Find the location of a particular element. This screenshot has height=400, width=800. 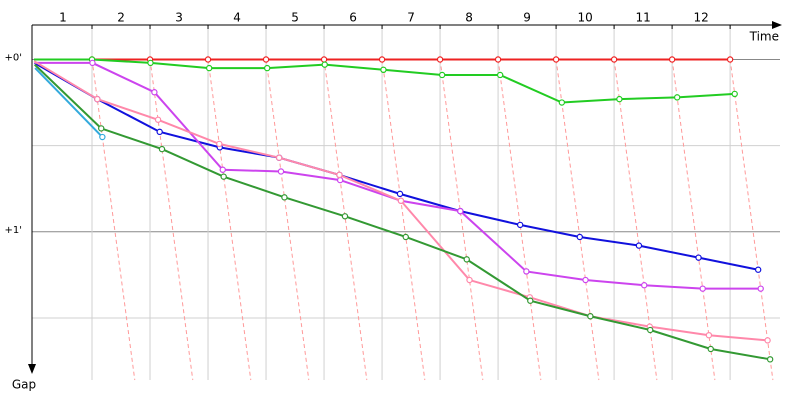

x-tick-label: 10 is located at coordinates (584, 18).